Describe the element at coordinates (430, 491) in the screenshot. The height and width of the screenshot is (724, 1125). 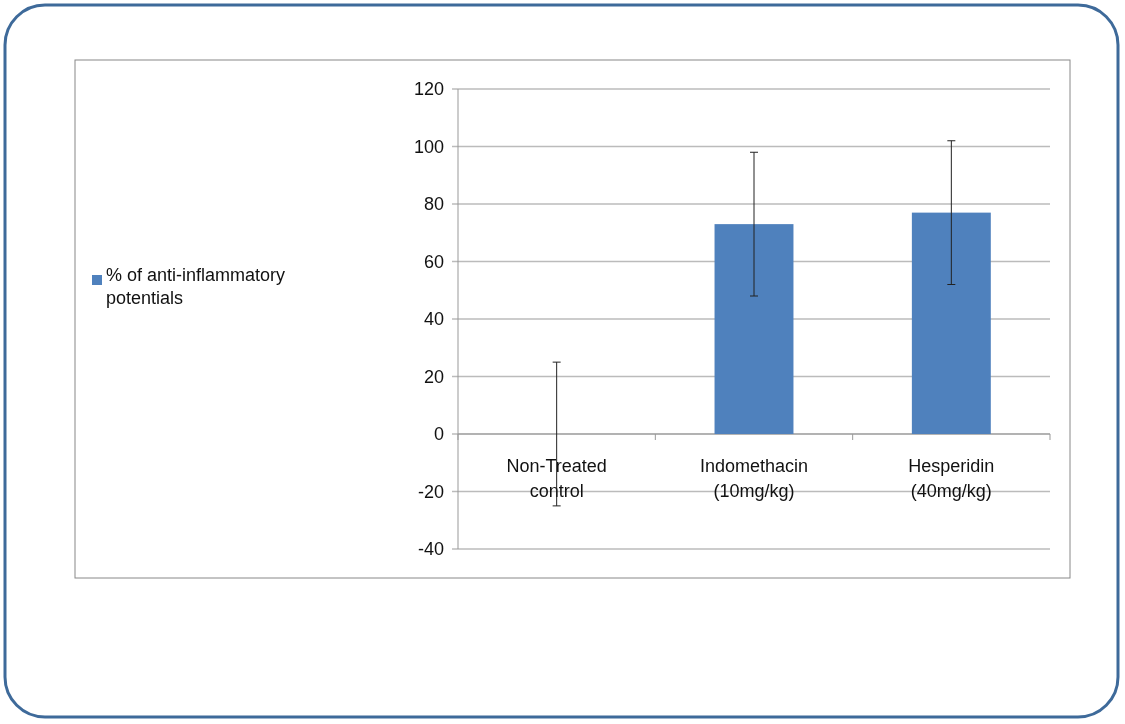
I see `y-tick-label: -20` at that location.